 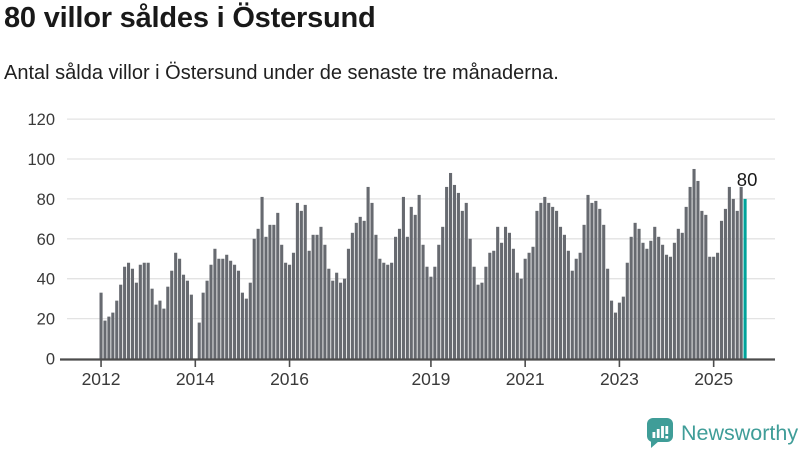 I want to click on y-axis-tick-label: 120, so click(x=41, y=120).